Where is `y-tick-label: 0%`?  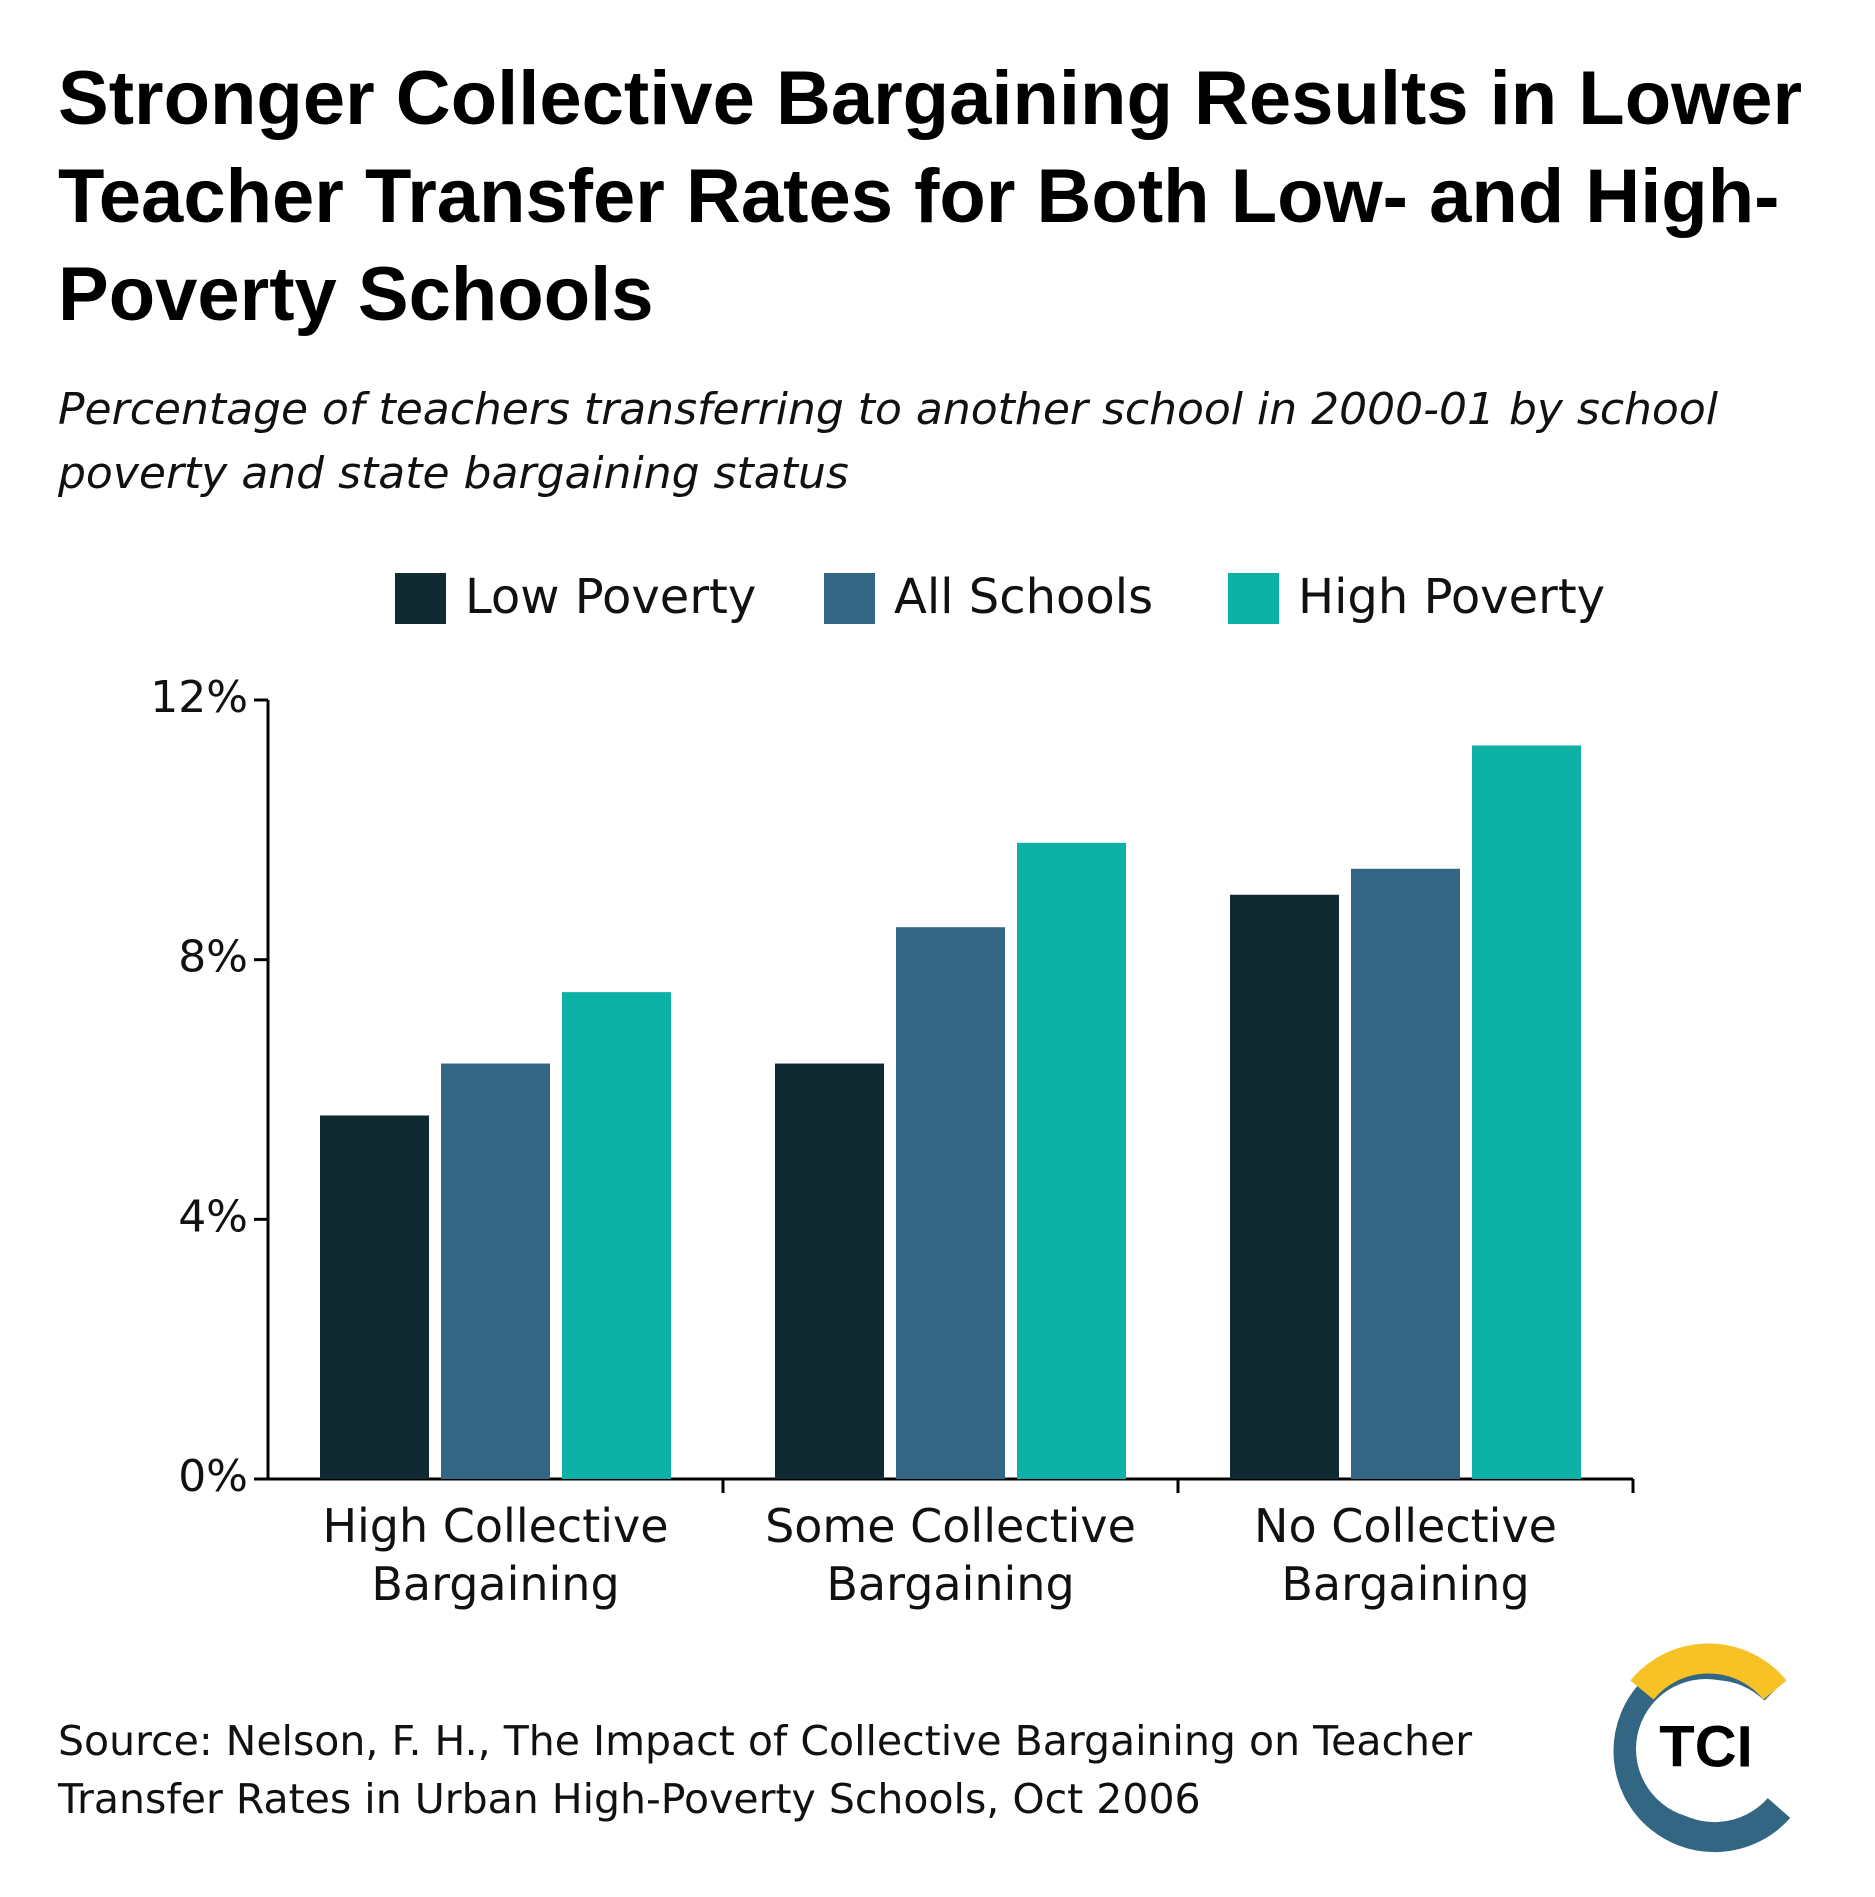 y-tick-label: 0% is located at coordinates (213, 1476).